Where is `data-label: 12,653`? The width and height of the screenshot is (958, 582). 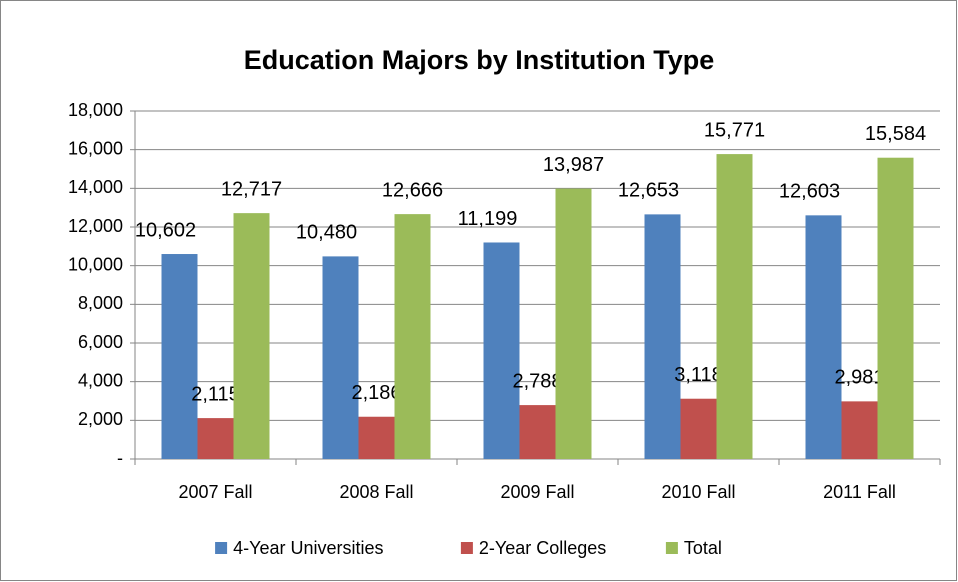
data-label: 12,653 is located at coordinates (648, 191).